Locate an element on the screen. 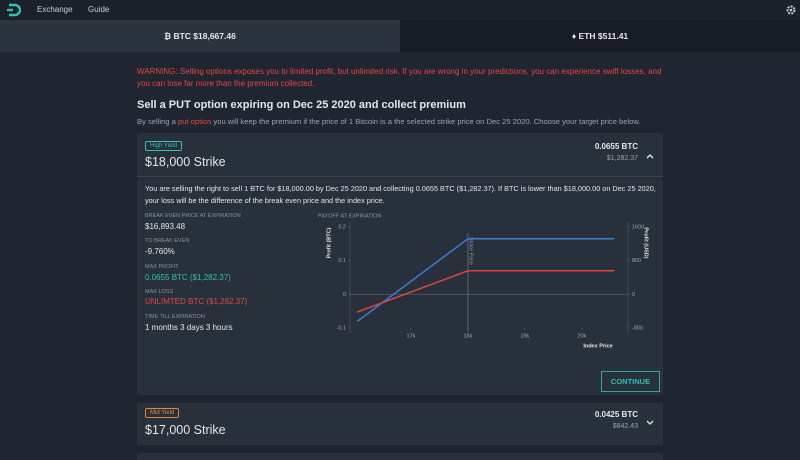 This screenshot has height=460, width=800. stat-value: $16,893.48 is located at coordinates (165, 226).